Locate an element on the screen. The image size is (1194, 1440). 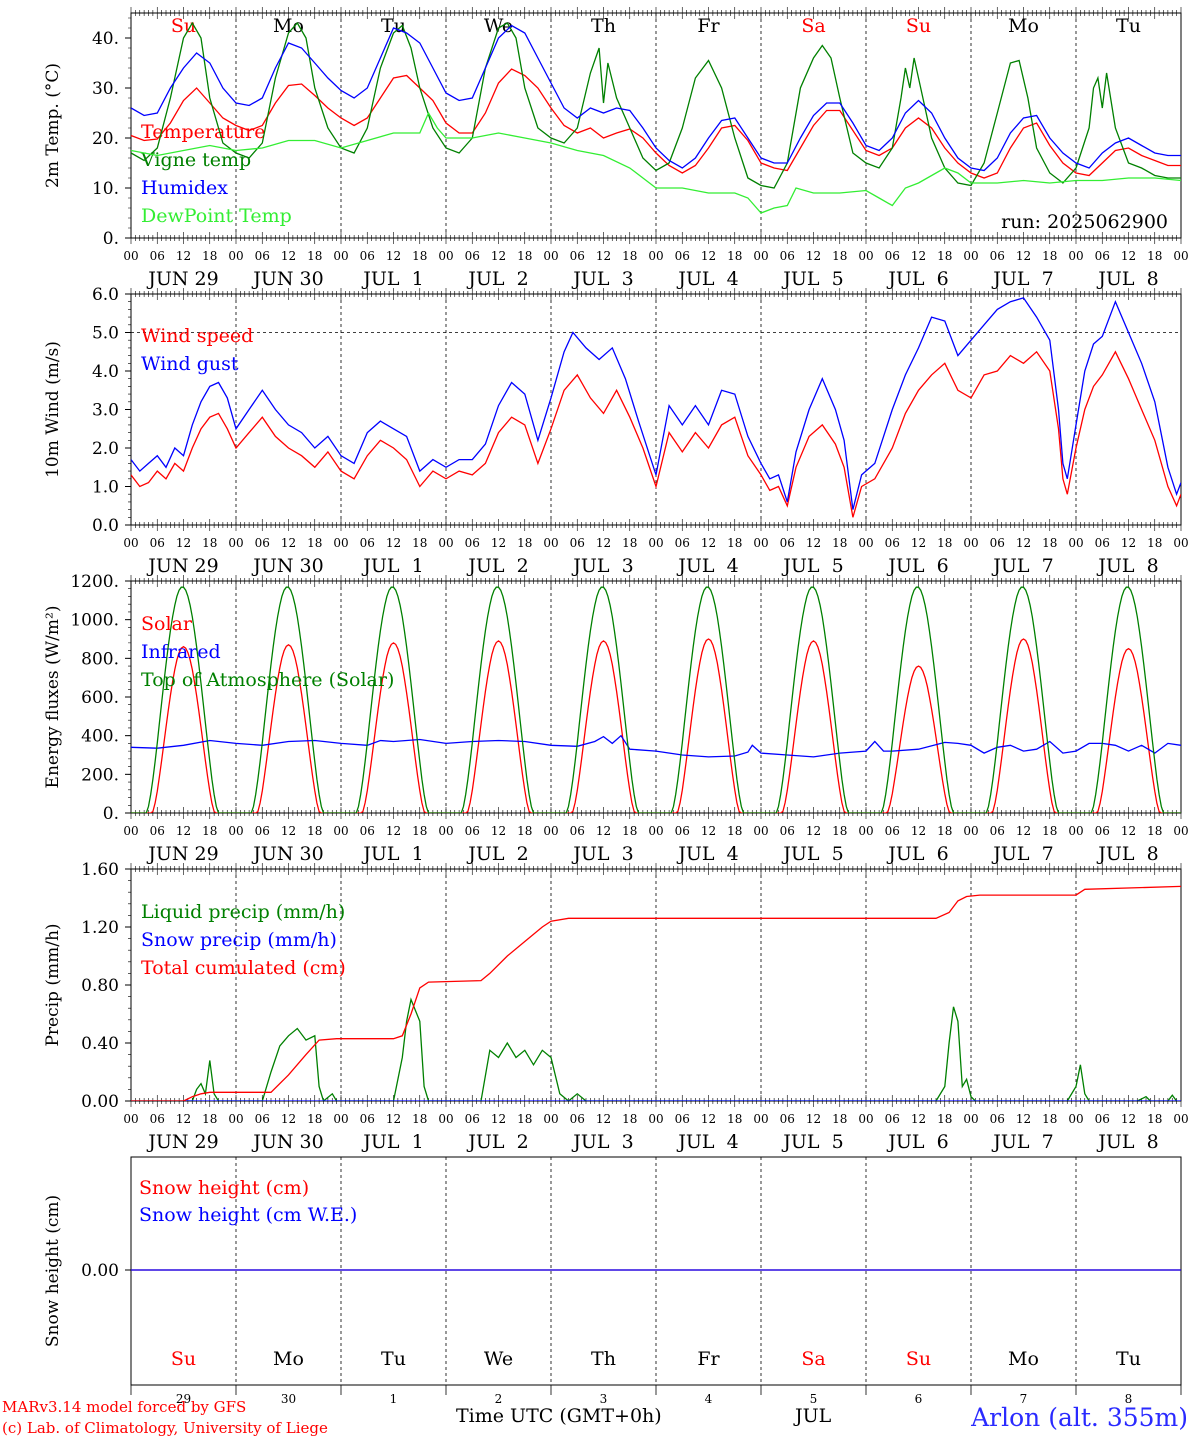
date-number-label: 5 is located at coordinates (814, 1399).